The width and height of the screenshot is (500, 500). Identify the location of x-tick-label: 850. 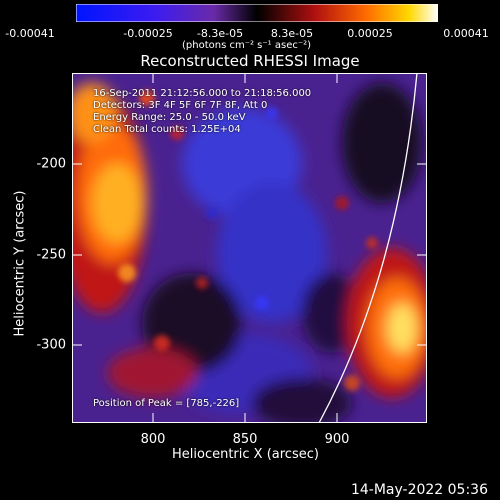
(245, 439).